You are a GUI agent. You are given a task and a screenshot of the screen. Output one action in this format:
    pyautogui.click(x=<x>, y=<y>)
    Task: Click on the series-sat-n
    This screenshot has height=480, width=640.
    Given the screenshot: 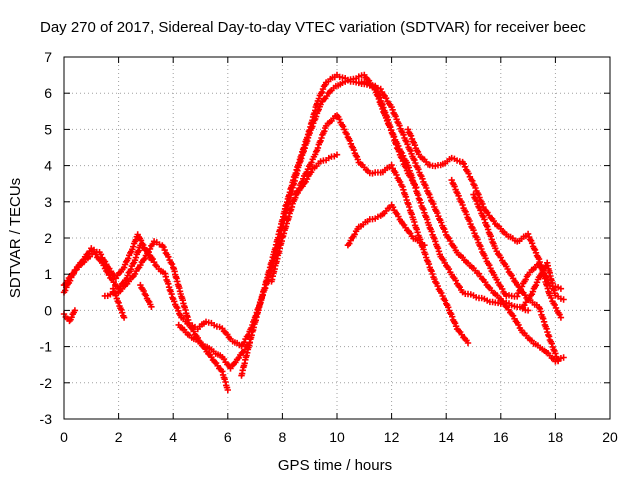 What is the action you would take?
    pyautogui.click(x=484, y=223)
    